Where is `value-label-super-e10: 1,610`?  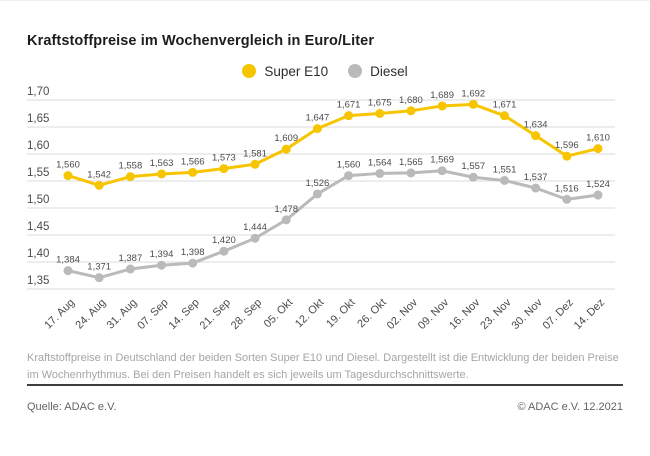 value-label-super-e10: 1,610 is located at coordinates (598, 138).